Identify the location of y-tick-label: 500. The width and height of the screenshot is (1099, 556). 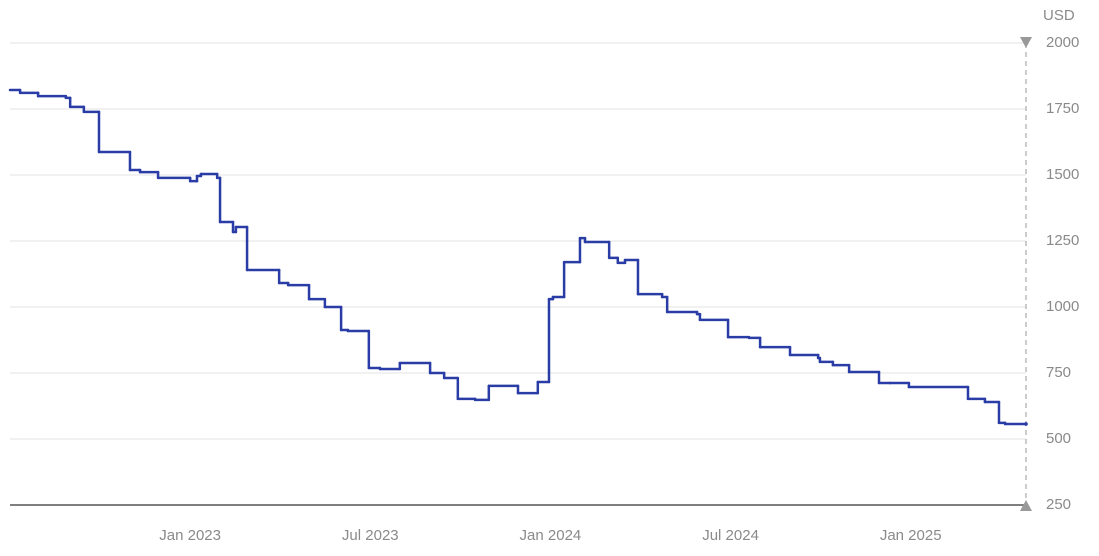
(1058, 438).